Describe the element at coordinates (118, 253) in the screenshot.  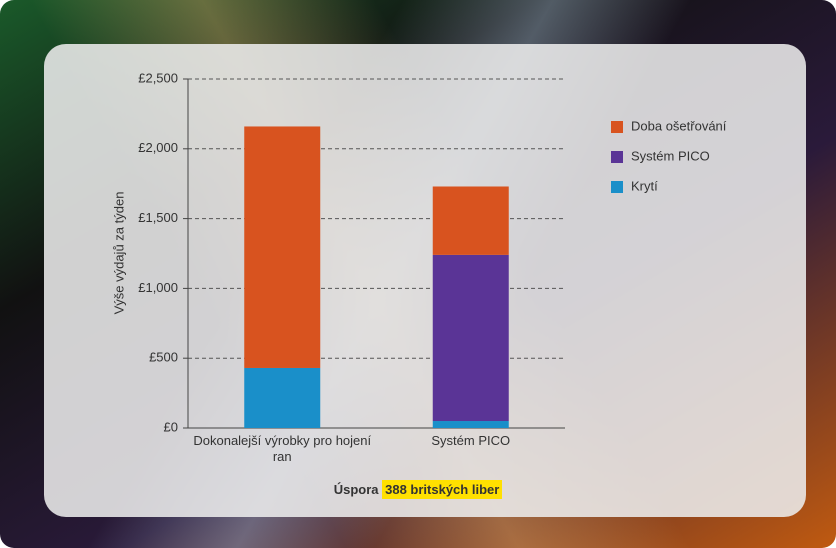
I see `y-axis-label: Výše výdajů za týden` at that location.